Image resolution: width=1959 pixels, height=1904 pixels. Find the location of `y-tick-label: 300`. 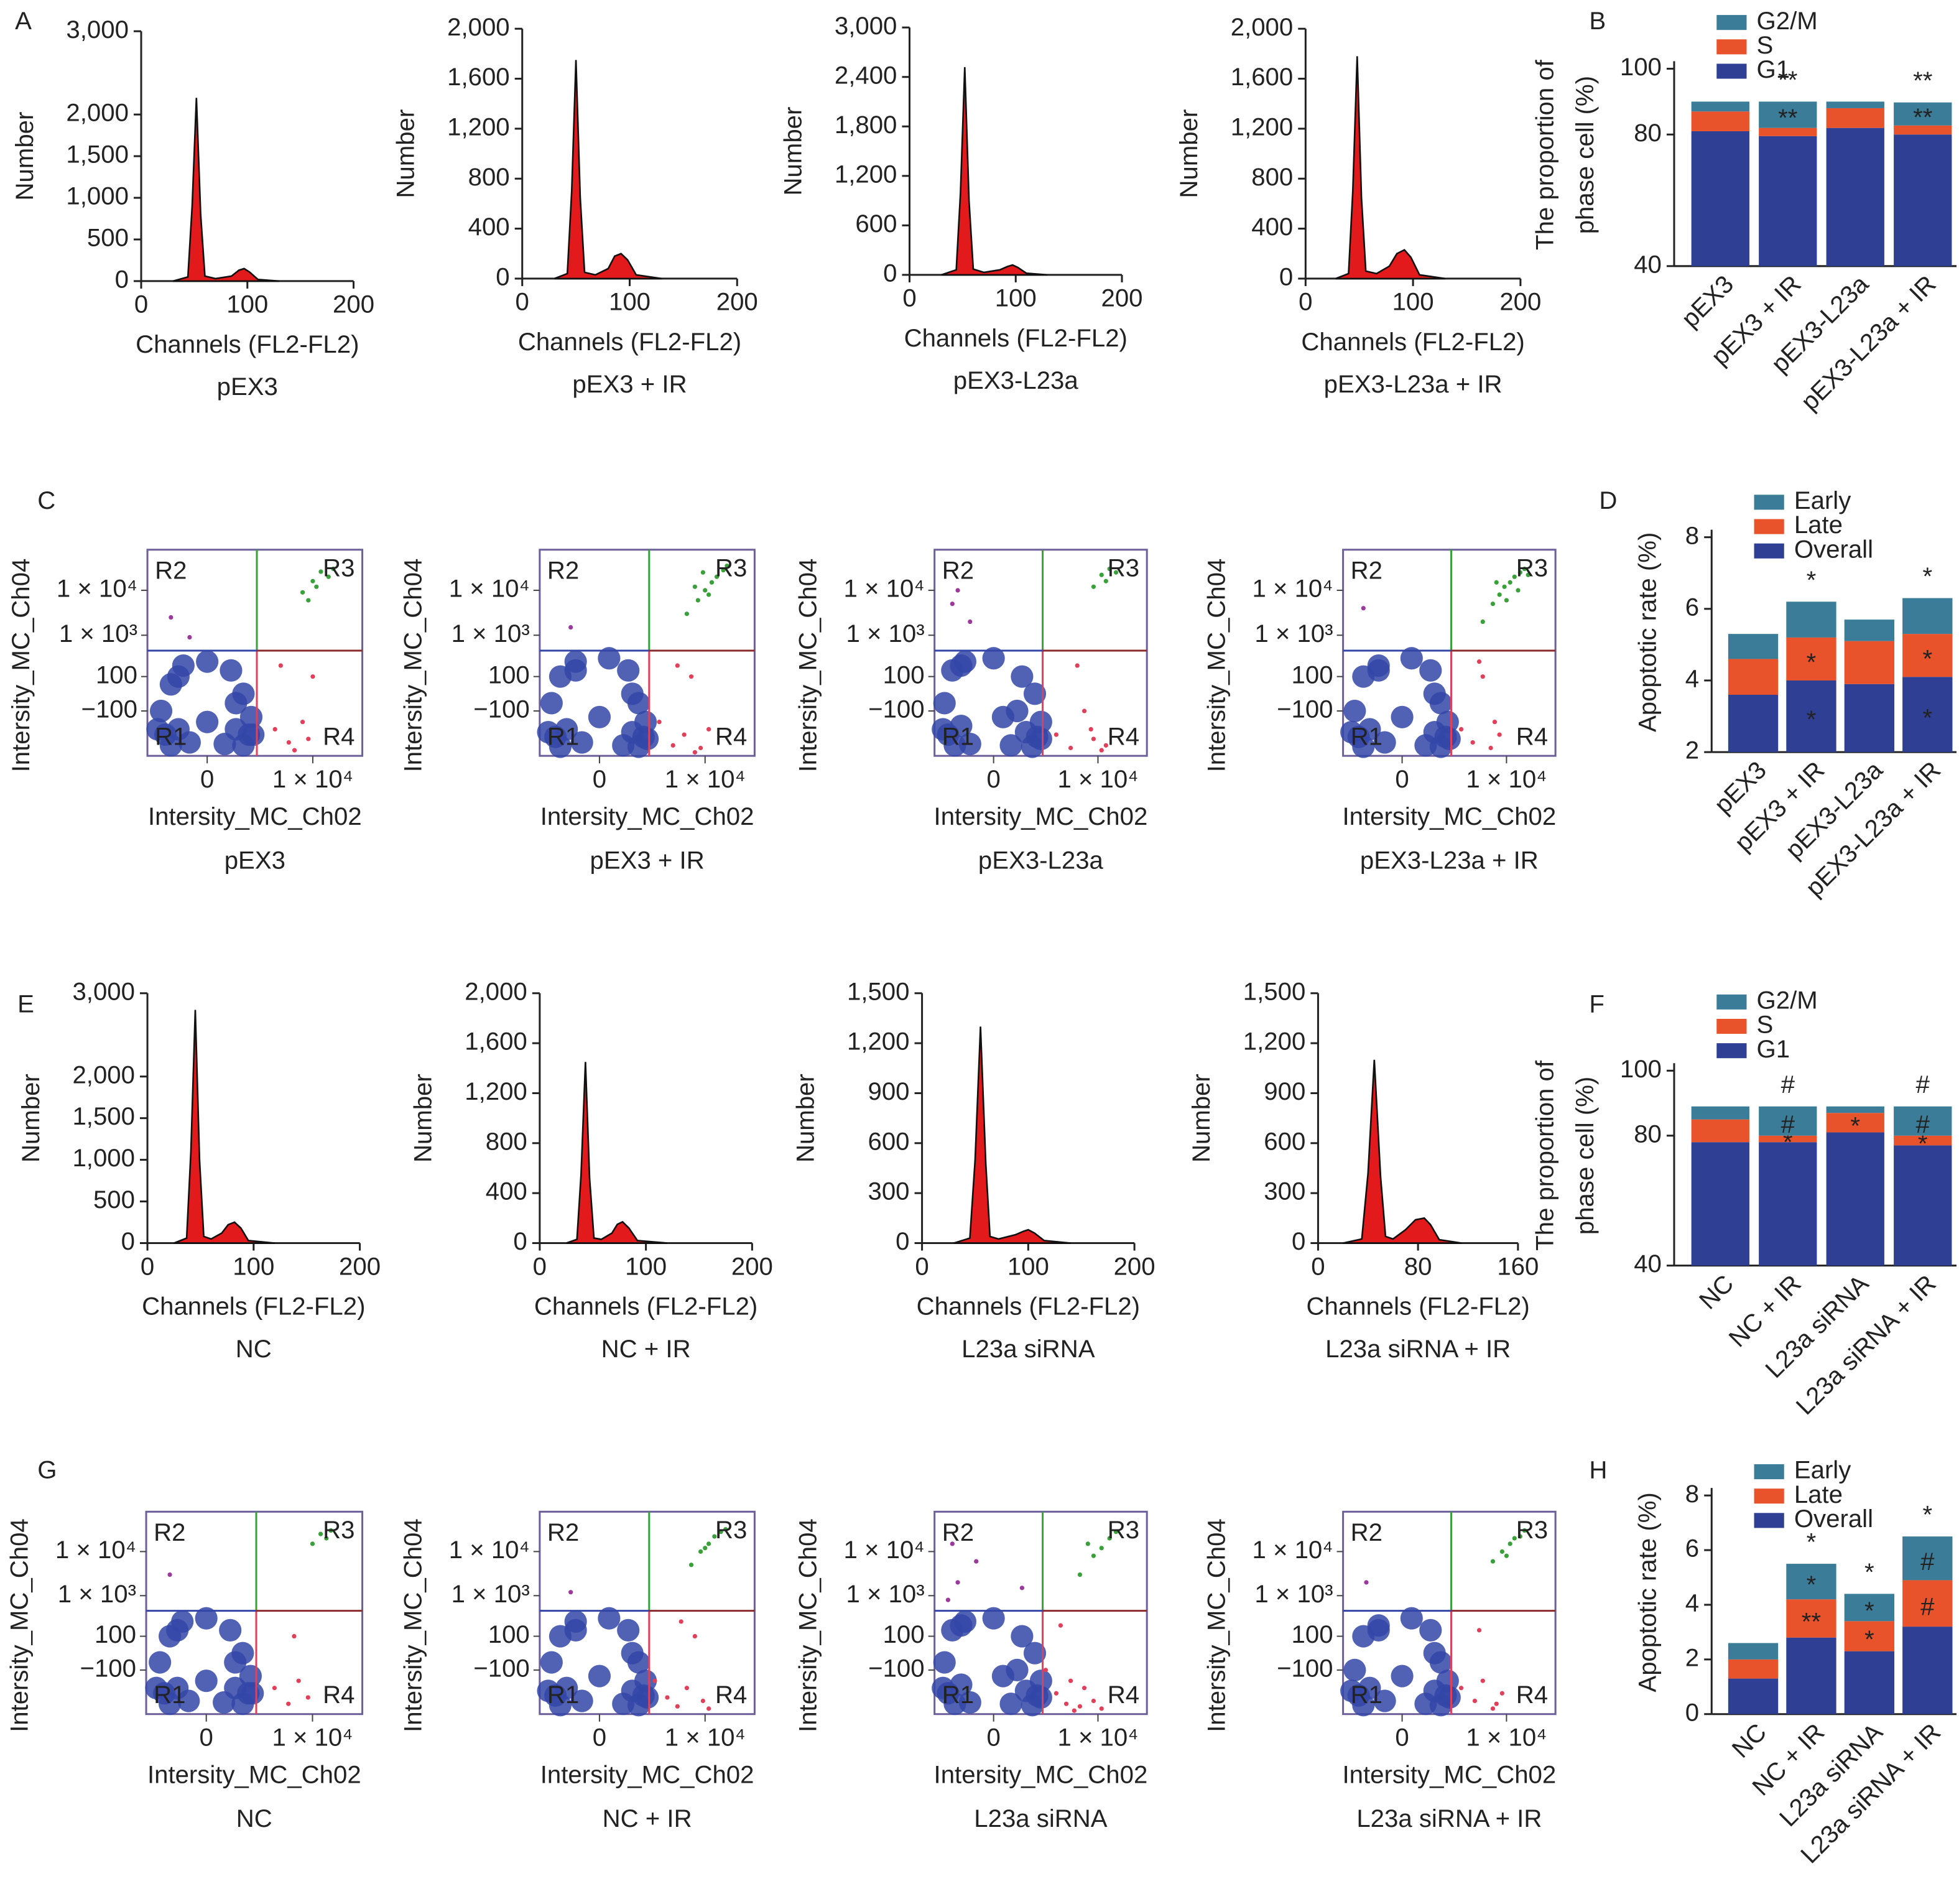

y-tick-label: 300 is located at coordinates (889, 1191).